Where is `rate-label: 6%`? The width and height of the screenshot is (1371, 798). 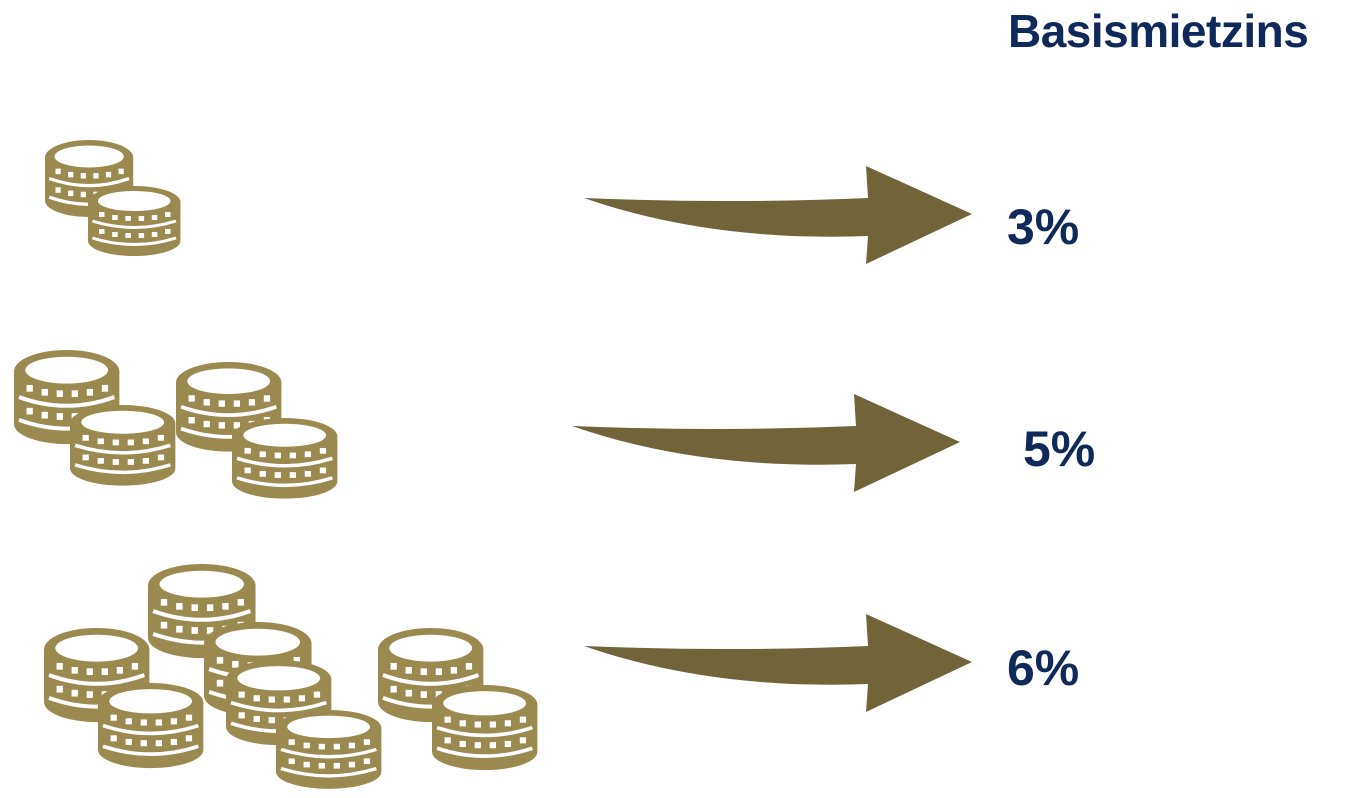 rate-label: 6% is located at coordinates (1043, 668).